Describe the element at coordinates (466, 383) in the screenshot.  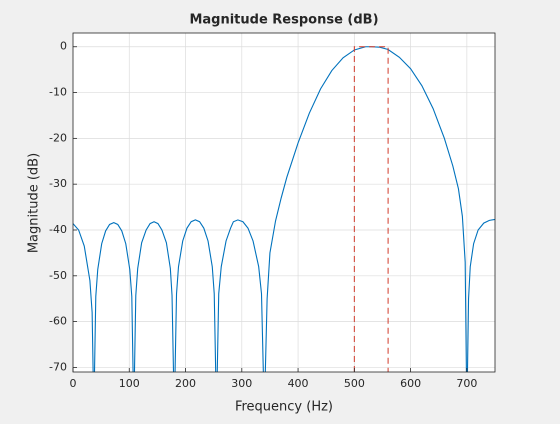
I see `x-tick-label: 700` at that location.